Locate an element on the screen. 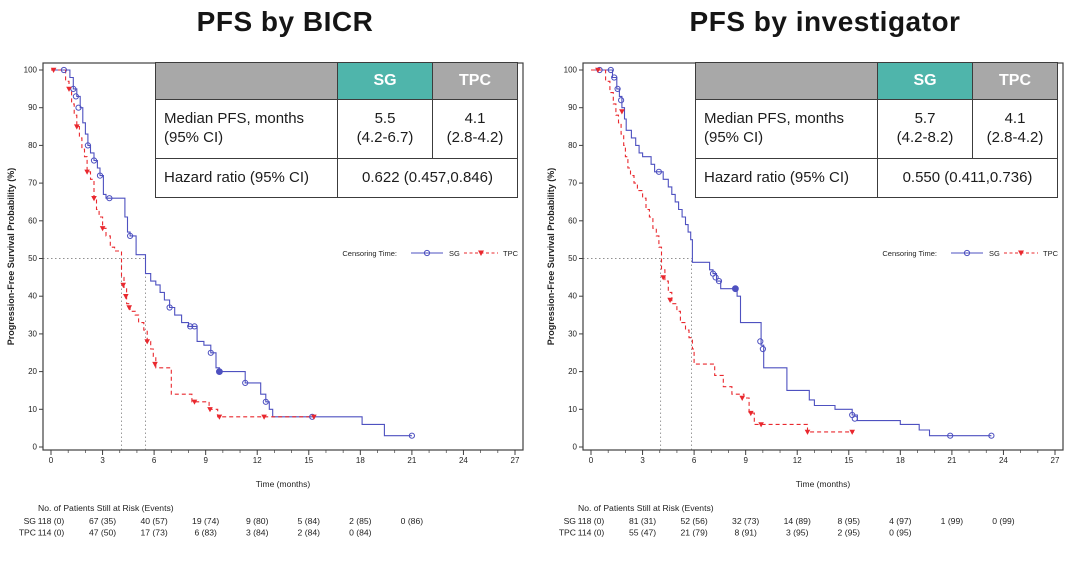 This screenshot has height=579, width=1080. hazard-ratio-label: Hazard ratio (95% CI) is located at coordinates (246, 178).